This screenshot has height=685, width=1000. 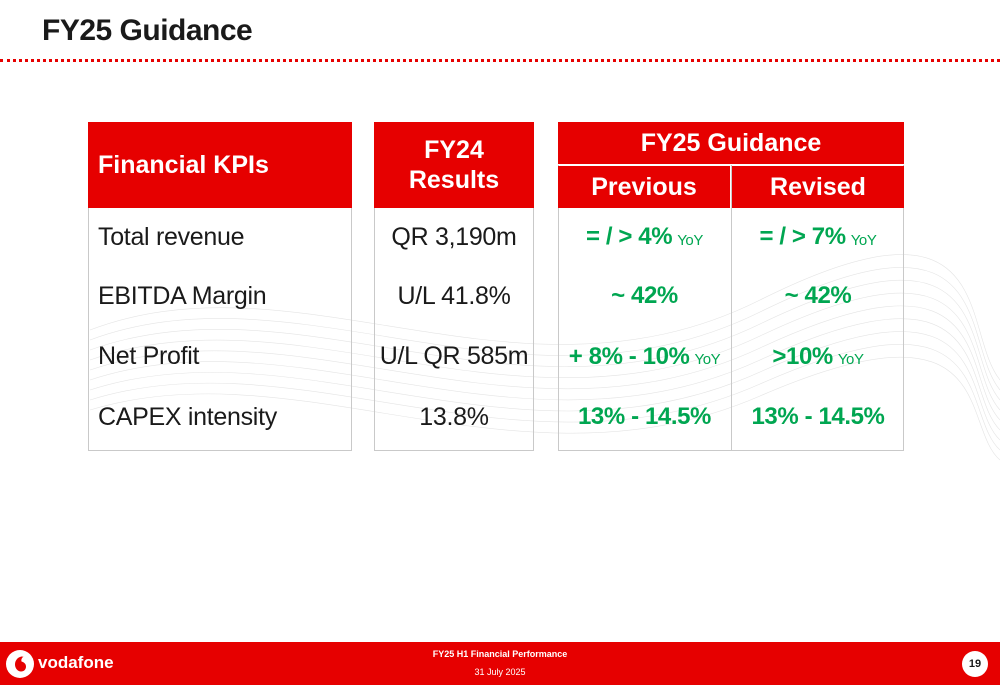 What do you see at coordinates (182, 295) in the screenshot?
I see `row-label-ebitda-margin: EBITDA Margin` at bounding box center [182, 295].